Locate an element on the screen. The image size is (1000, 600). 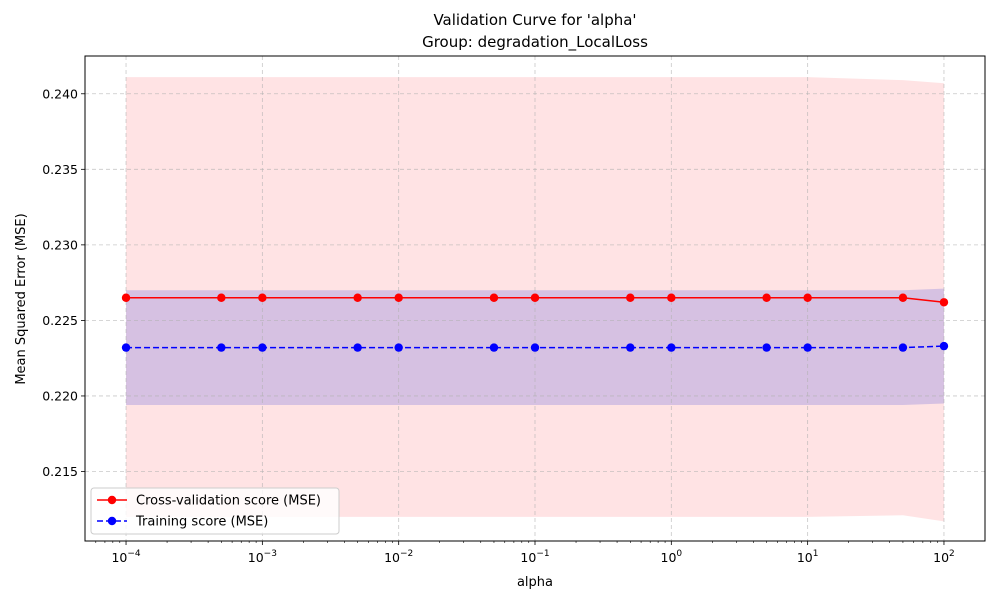
legend-box is located at coordinates (215, 511).